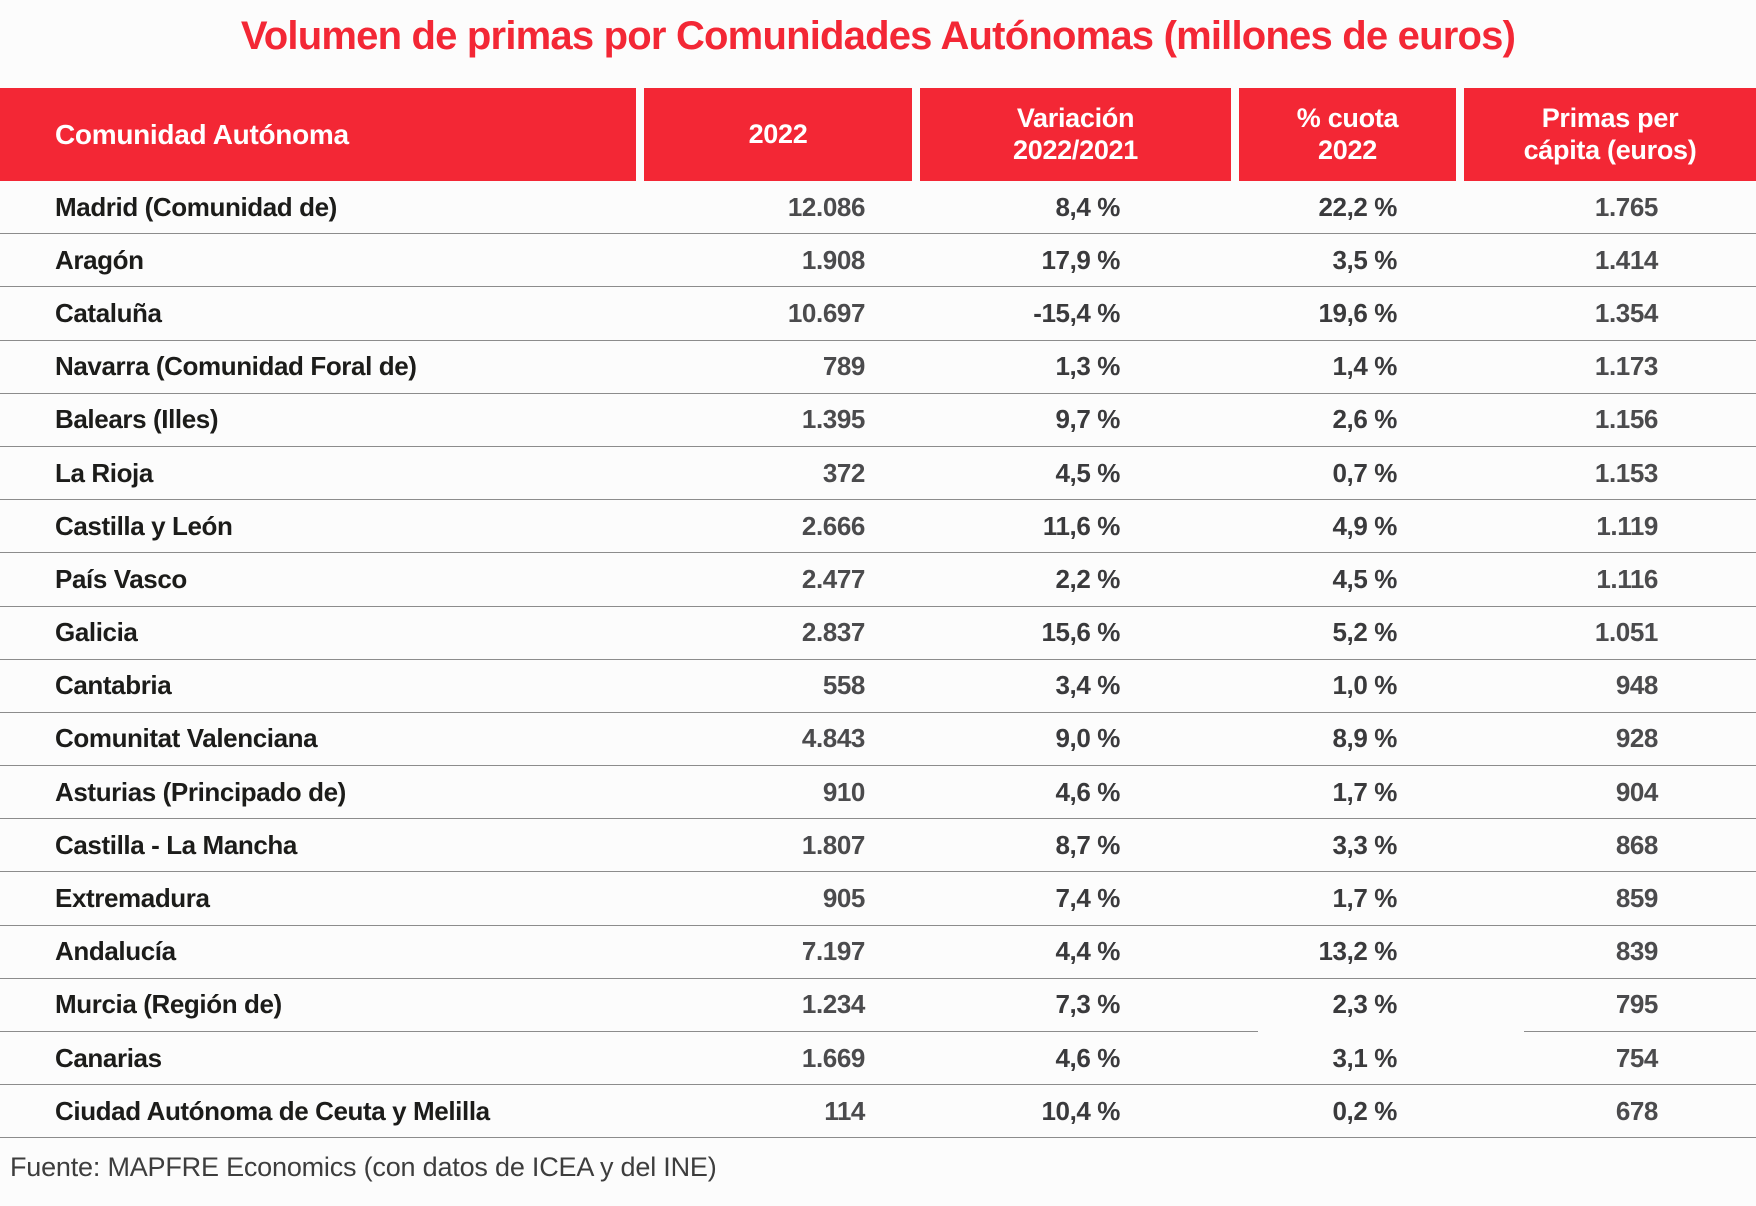 The height and width of the screenshot is (1206, 1756). Describe the element at coordinates (844, 685) in the screenshot. I see `value-2022-cell: 558` at that location.